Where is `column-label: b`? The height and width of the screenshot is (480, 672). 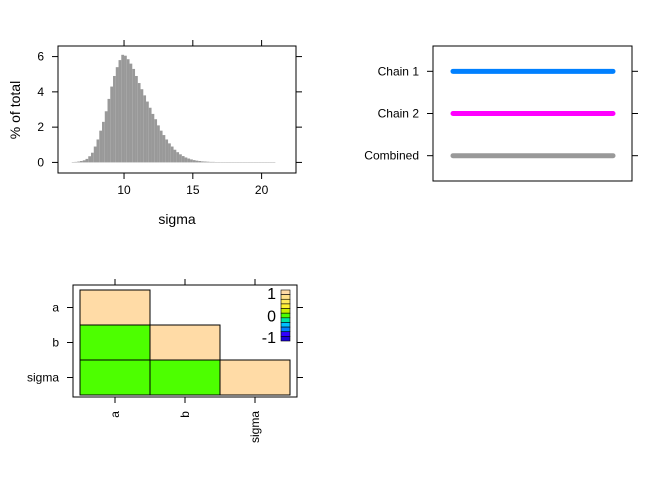 column-label: b is located at coordinates (185, 414).